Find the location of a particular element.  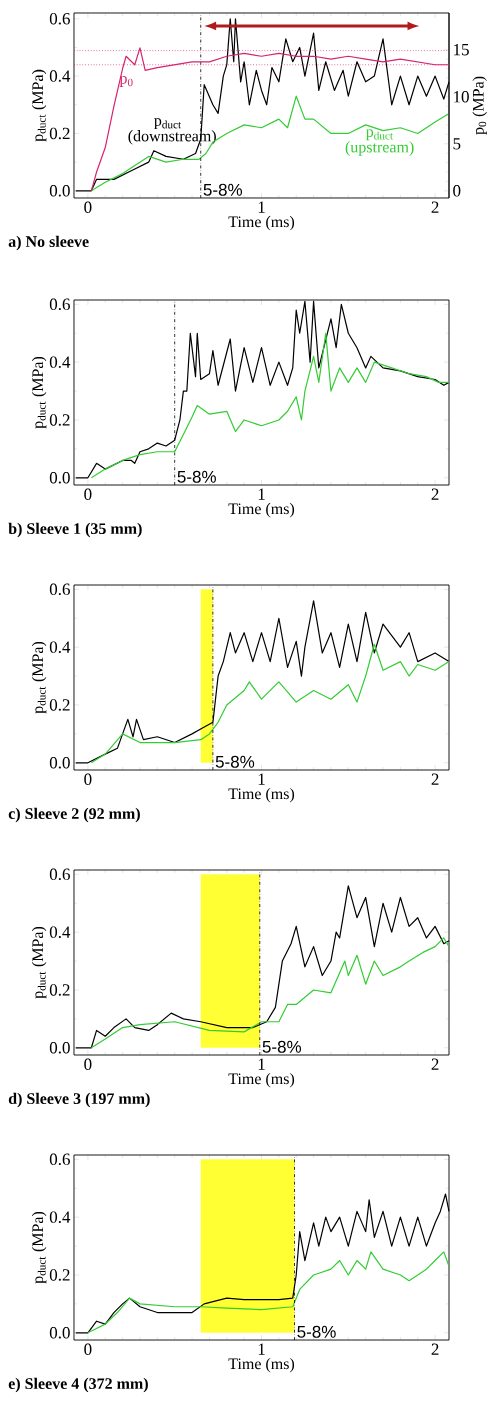

series-label: p$_{0}$ is located at coordinates (126, 81).